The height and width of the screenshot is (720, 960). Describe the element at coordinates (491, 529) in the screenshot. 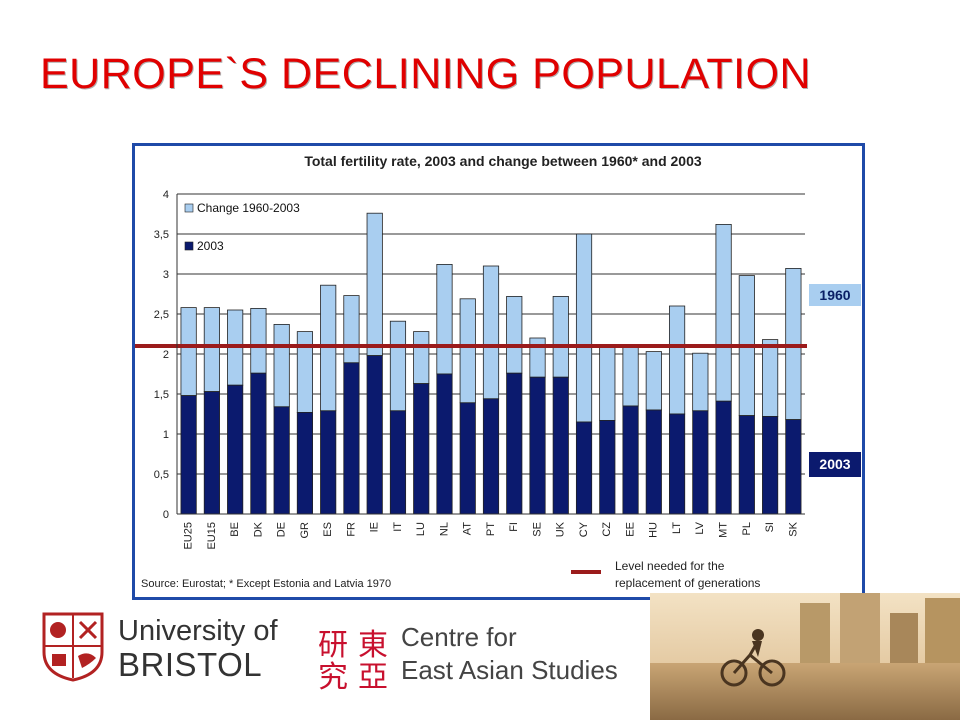

I see `x-tick-label: PT` at that location.